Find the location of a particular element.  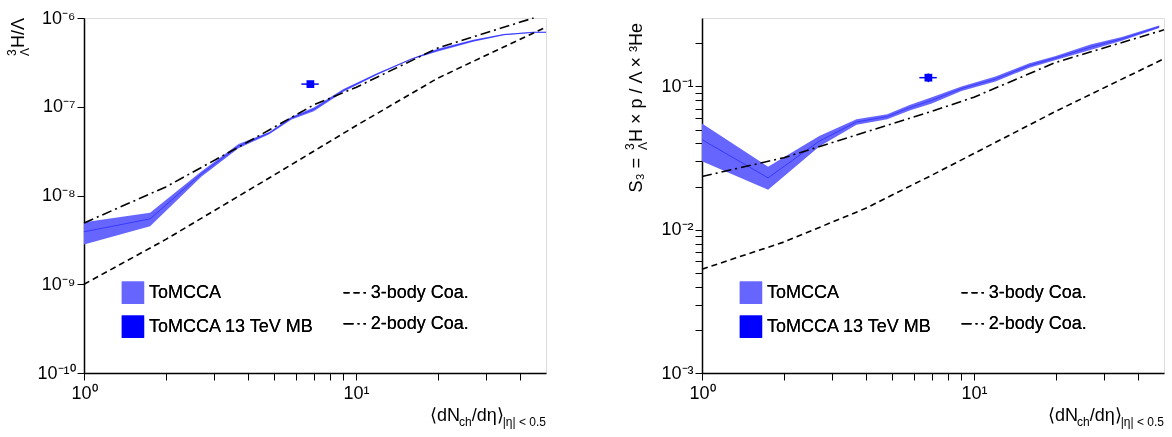

y-tick-label: 10⁻⁶ is located at coordinates (59, 17).